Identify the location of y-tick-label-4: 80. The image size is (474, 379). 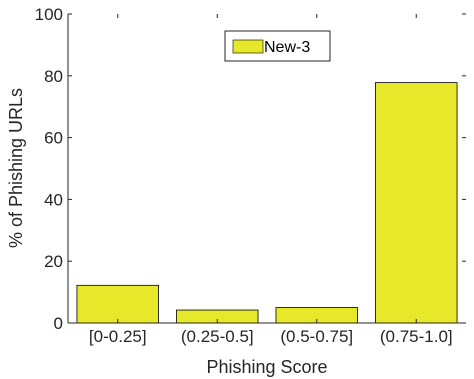
(53, 76).